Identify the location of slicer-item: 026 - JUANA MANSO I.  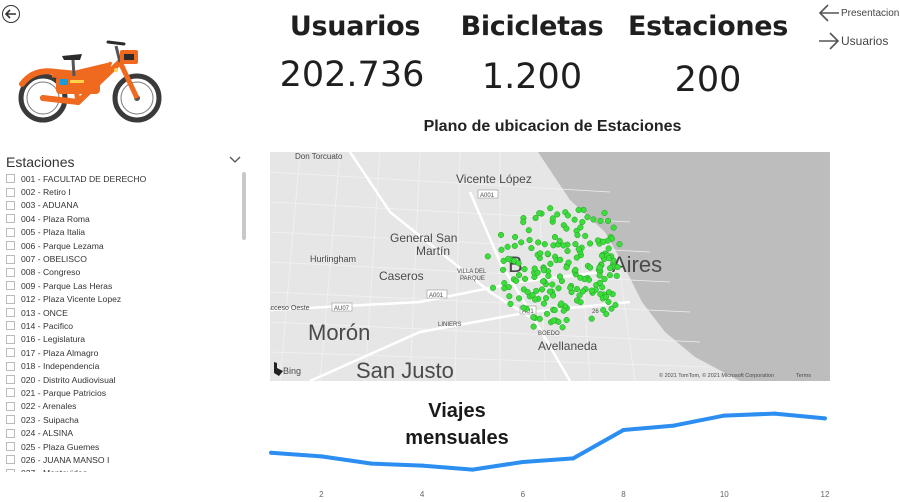
(122, 459).